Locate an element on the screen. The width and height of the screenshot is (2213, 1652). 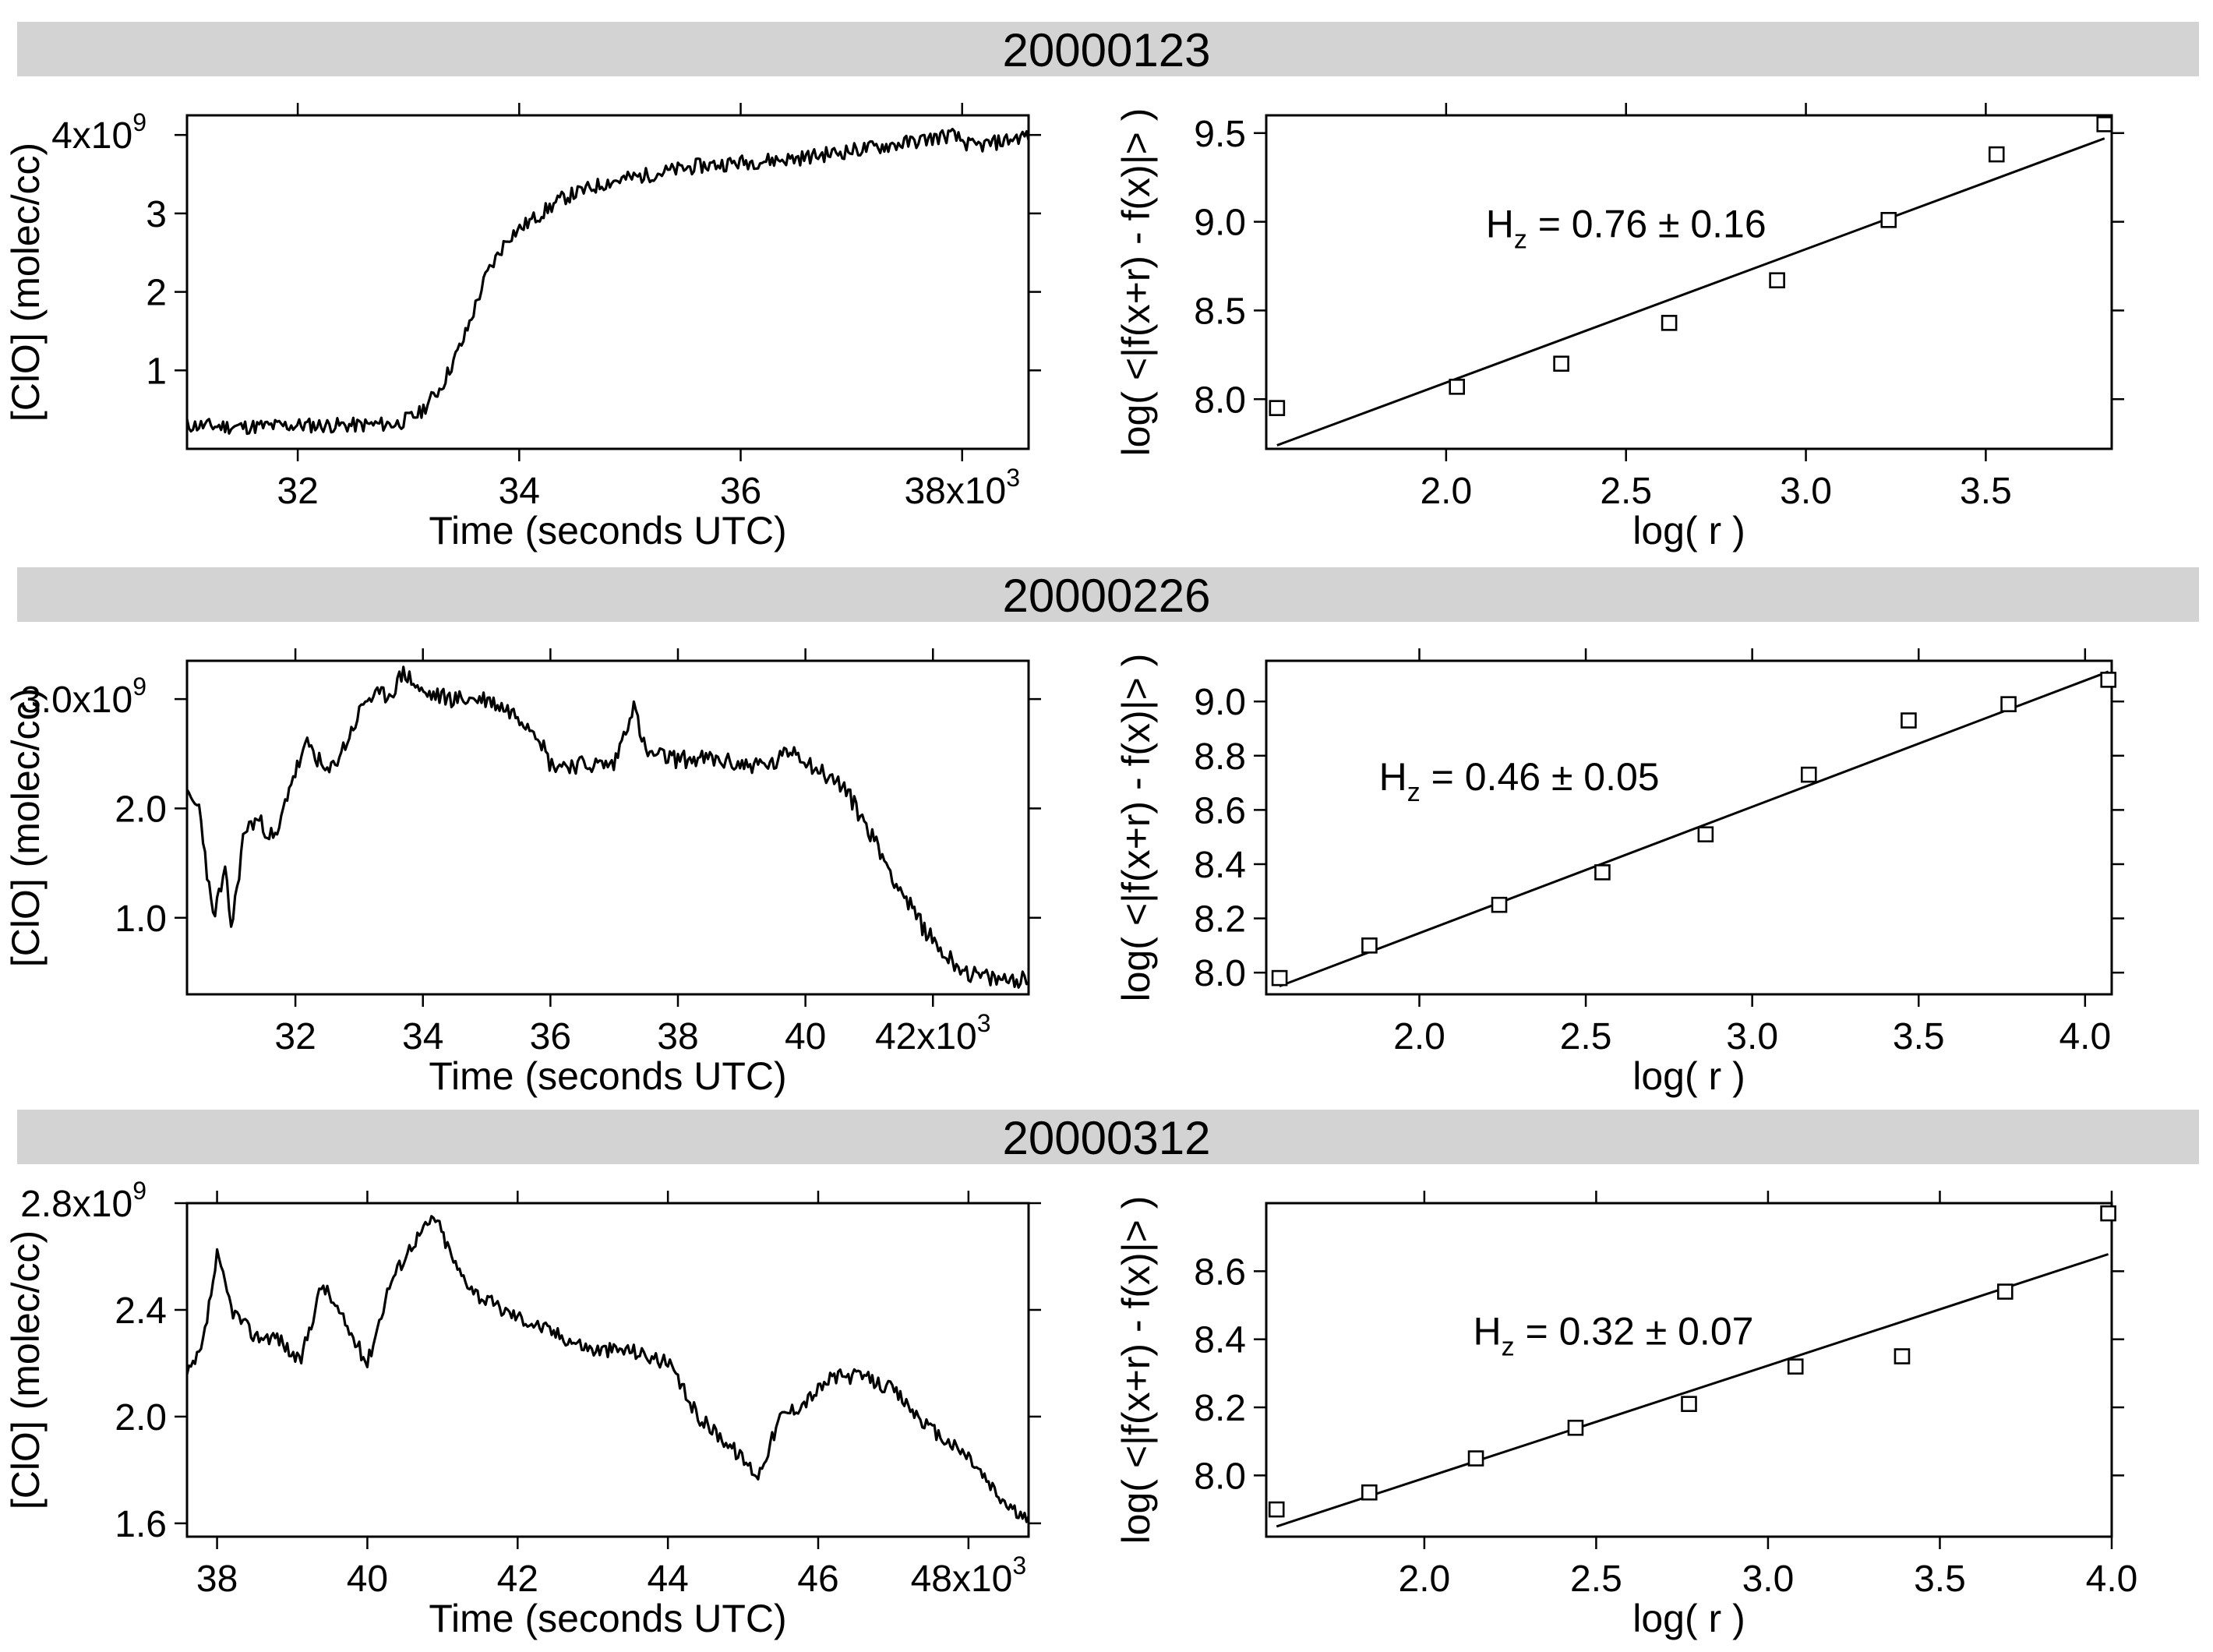
hurst-exponent-label: Hz = 0.32 ± 0.07 is located at coordinates (1613, 1336).